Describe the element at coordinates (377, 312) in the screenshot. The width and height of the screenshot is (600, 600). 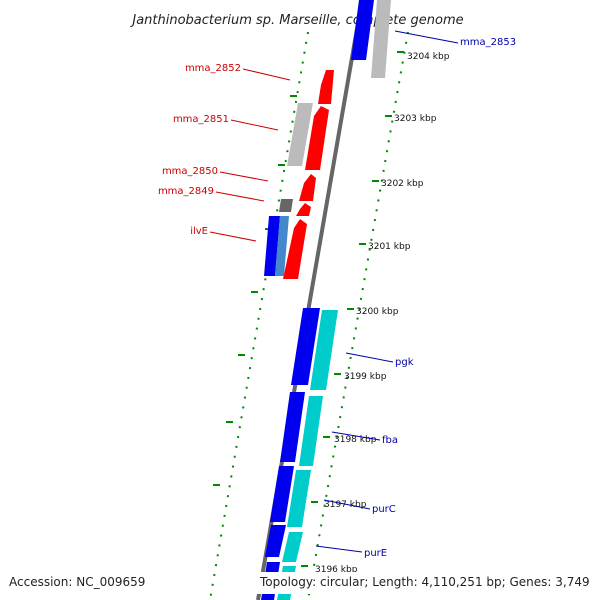
I see `tick-label: 3200 kbp` at that location.